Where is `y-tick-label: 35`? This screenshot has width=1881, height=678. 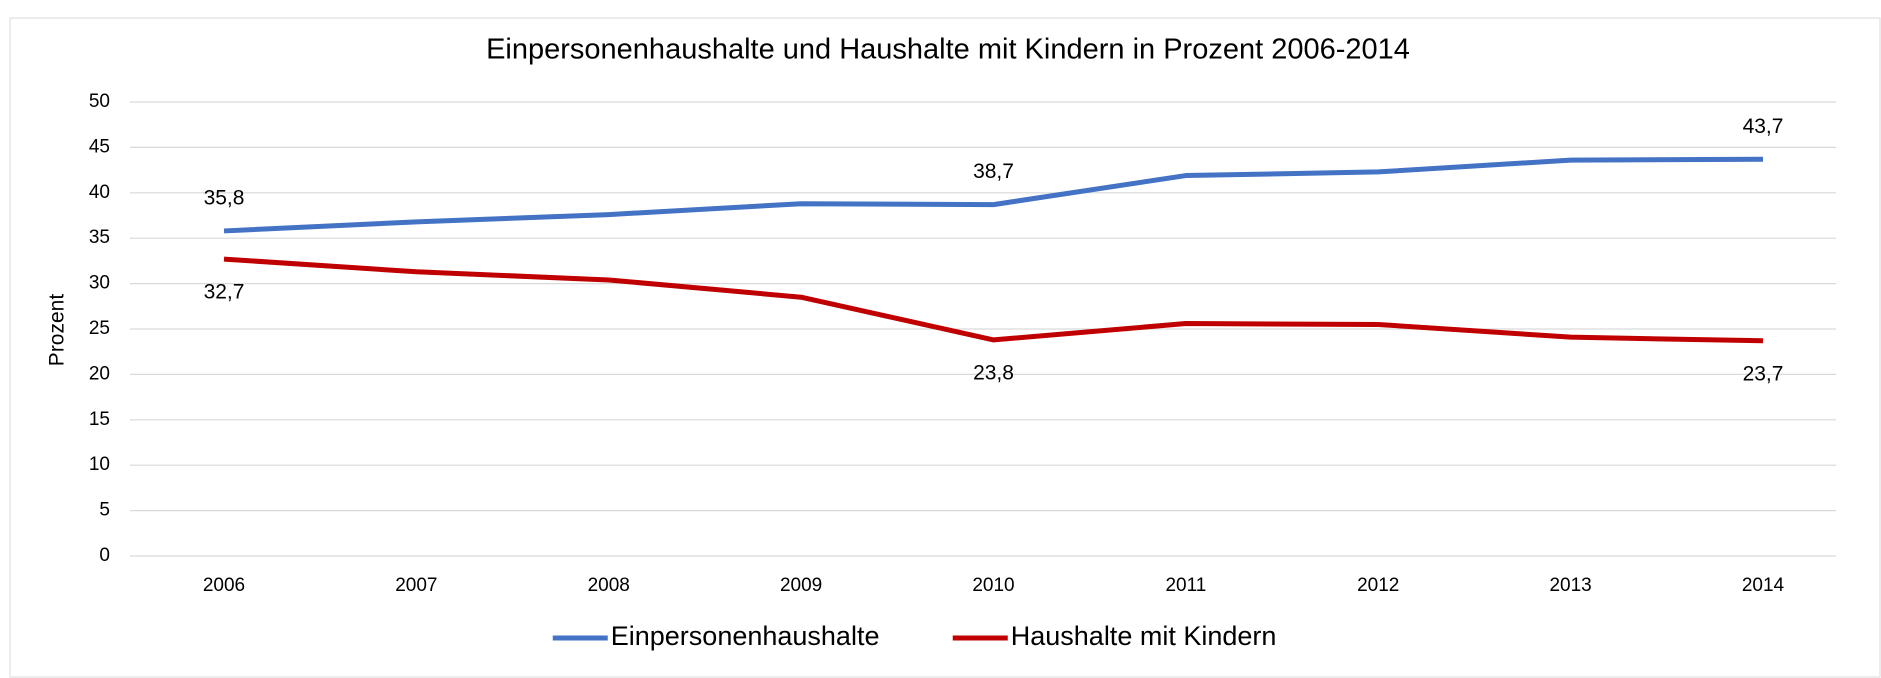 y-tick-label: 35 is located at coordinates (99, 237).